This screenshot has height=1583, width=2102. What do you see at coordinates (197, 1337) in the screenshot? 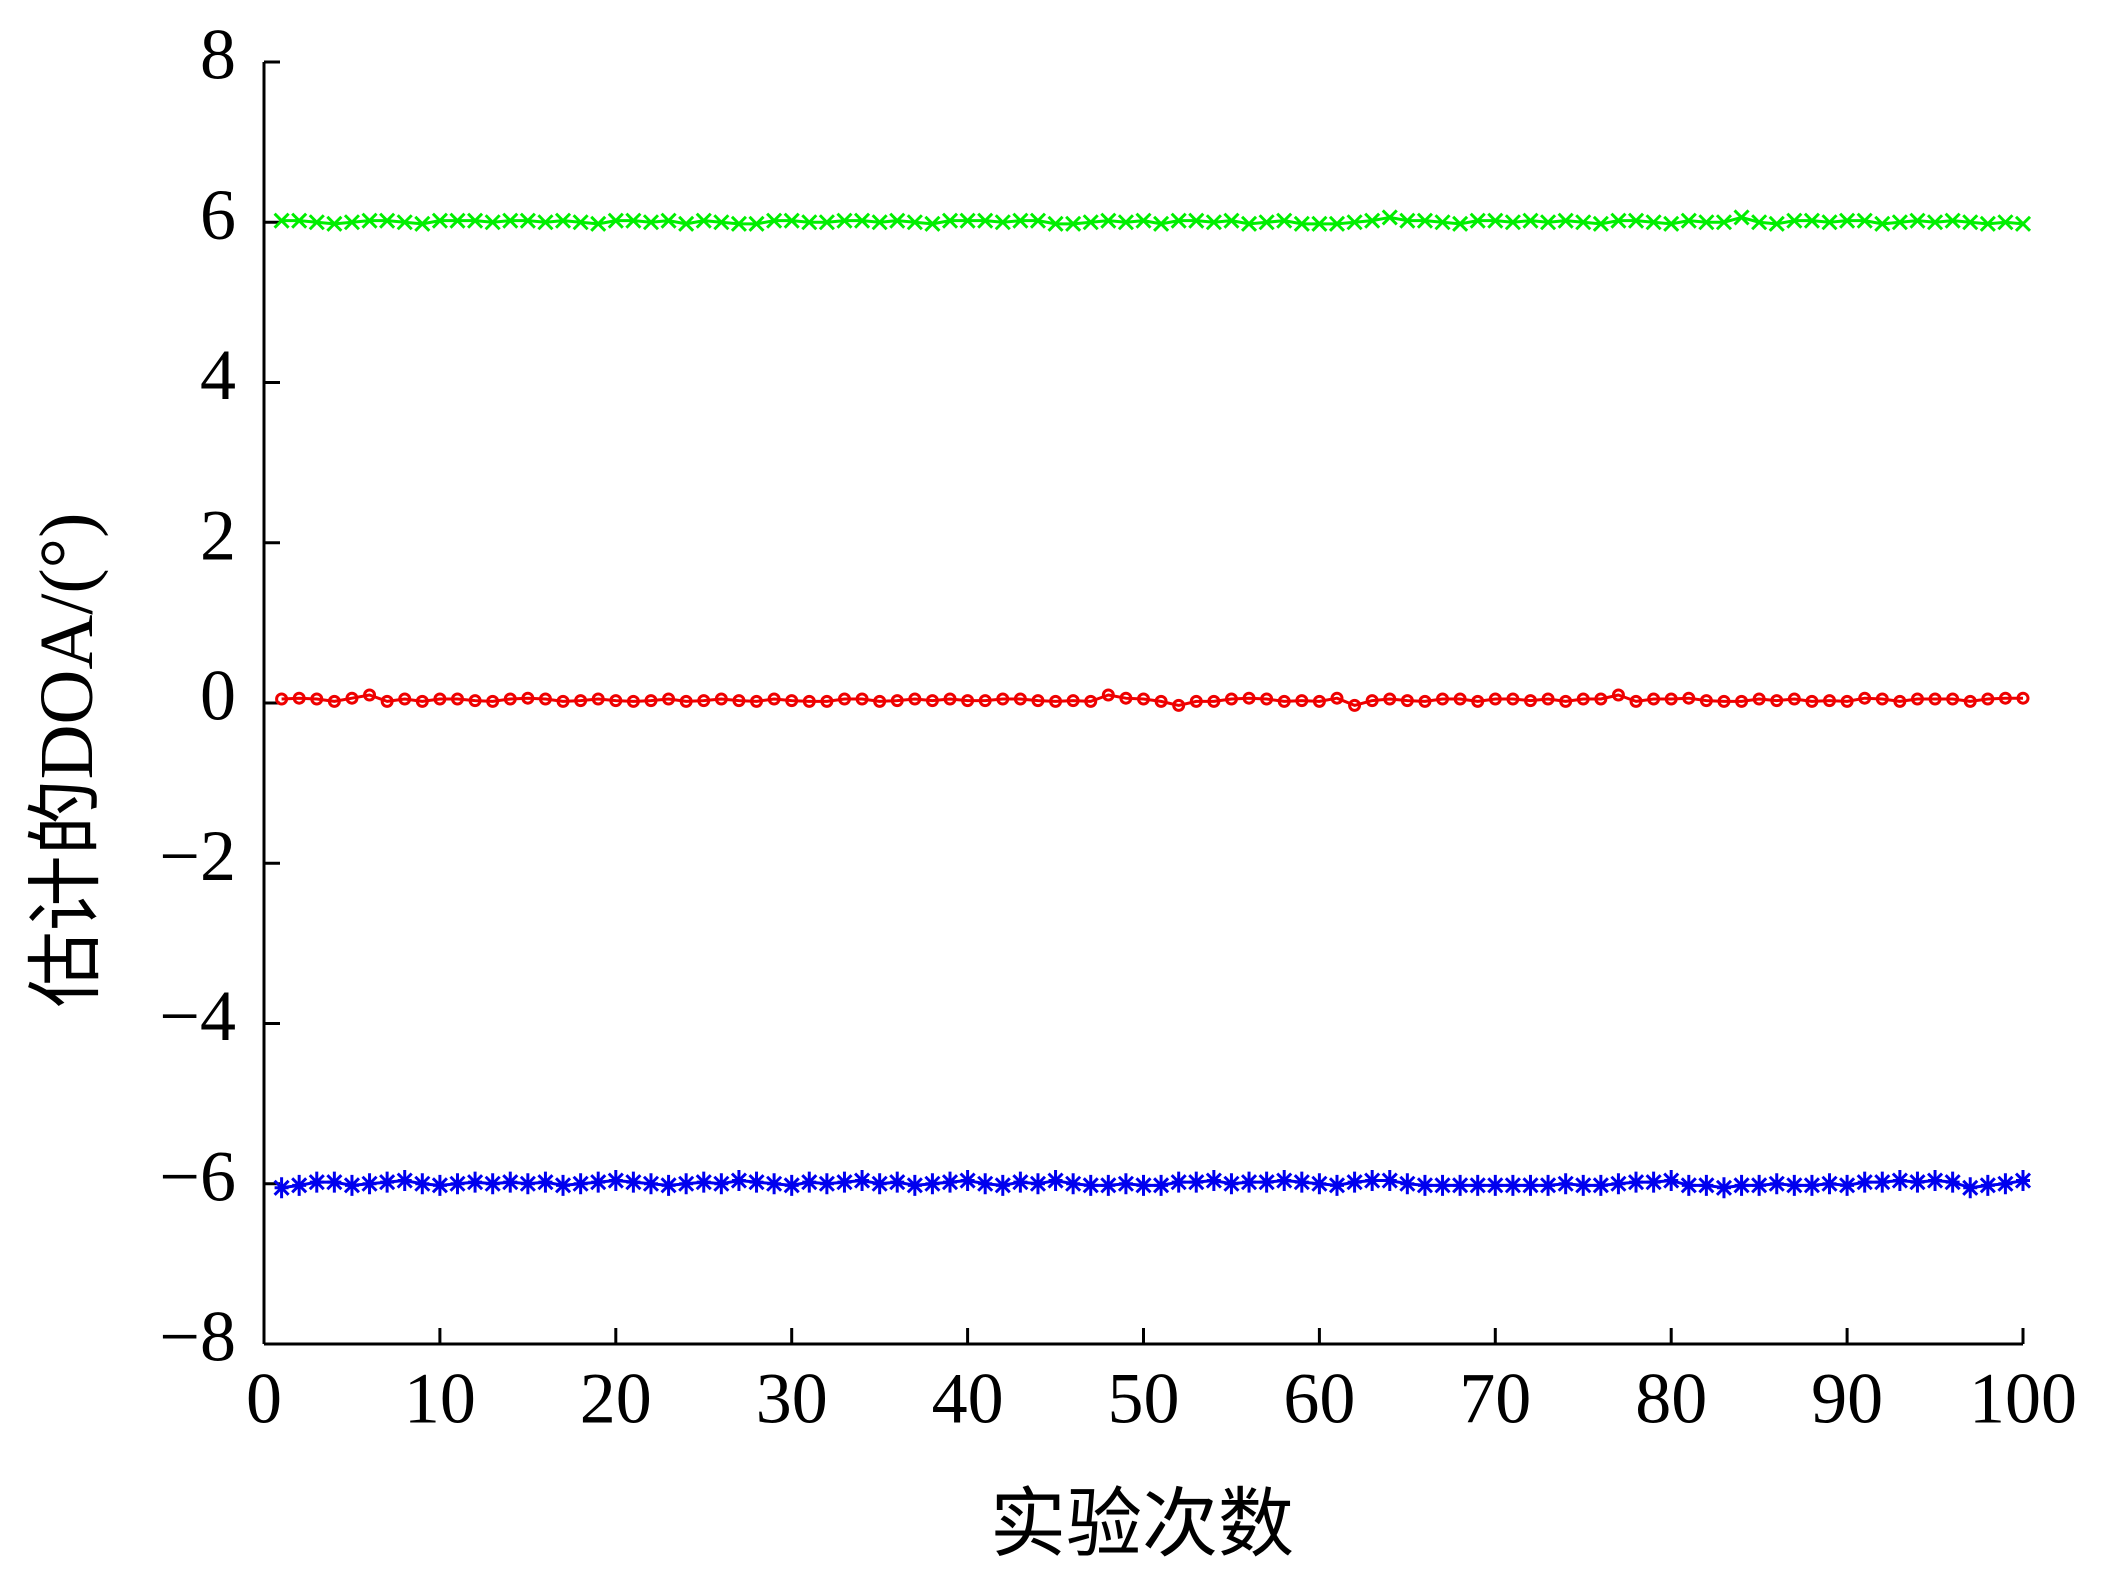
I see `y-tick-label: −8` at bounding box center [197, 1337].